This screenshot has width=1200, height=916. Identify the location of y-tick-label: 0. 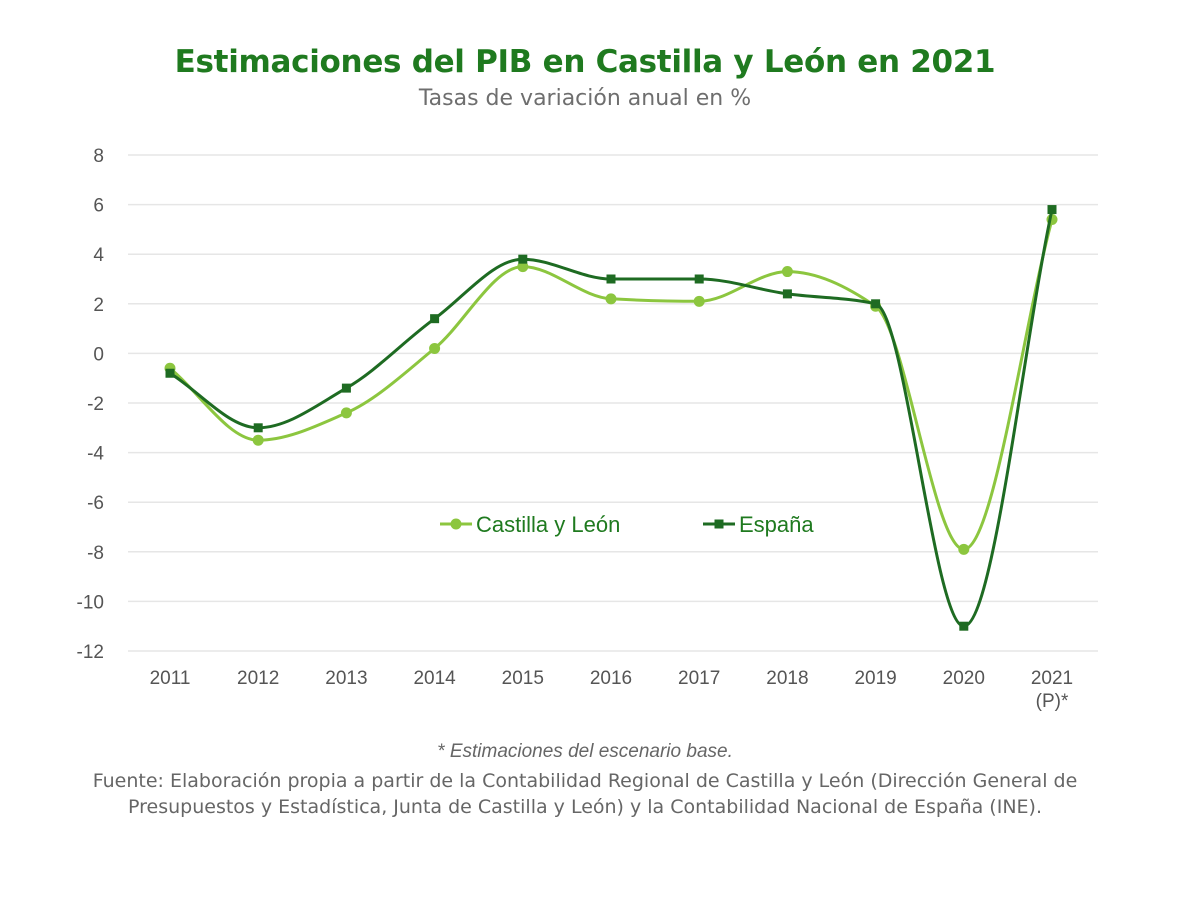
(98, 354).